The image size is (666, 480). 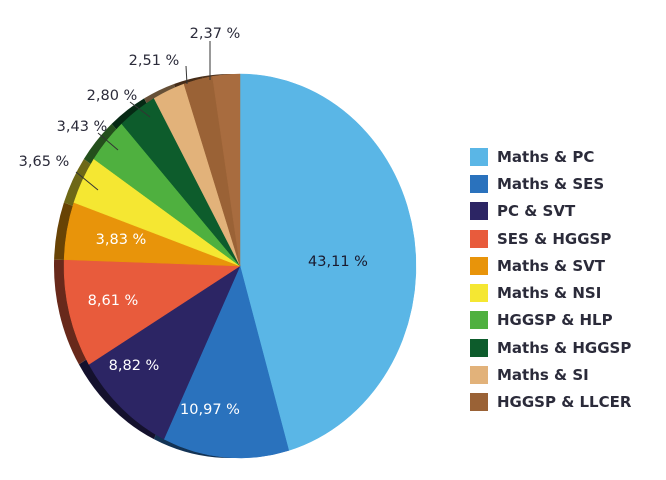 I want to click on legend-label: HGGSP & LLCER, so click(x=564, y=402).